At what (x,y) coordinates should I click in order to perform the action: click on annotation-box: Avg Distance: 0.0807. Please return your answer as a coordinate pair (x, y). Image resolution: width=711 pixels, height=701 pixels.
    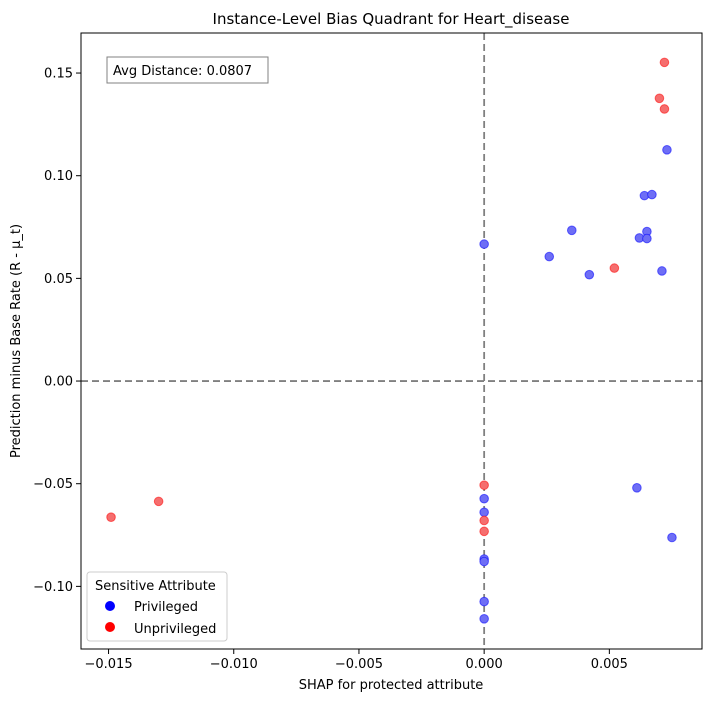
    Looking at the image, I should click on (187, 70).